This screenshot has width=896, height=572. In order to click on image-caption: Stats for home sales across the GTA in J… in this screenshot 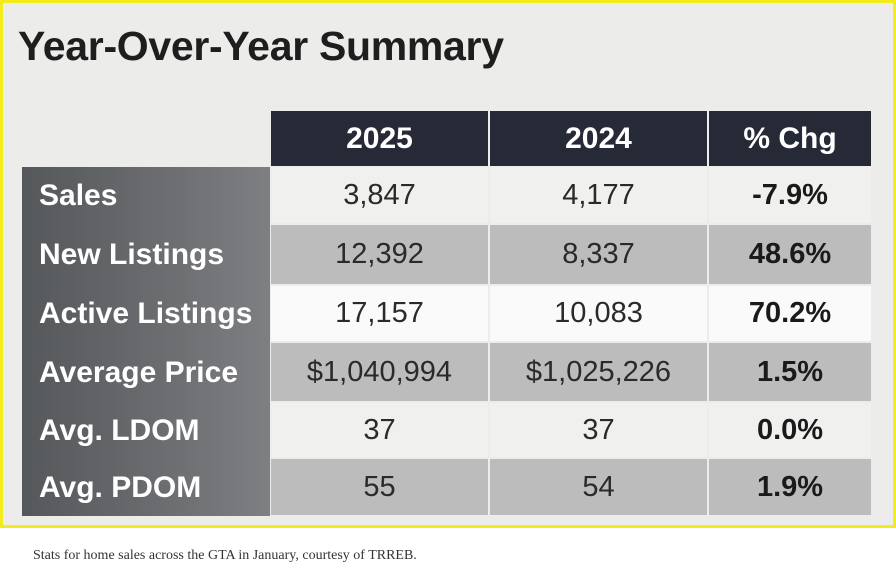, I will do `click(225, 555)`.